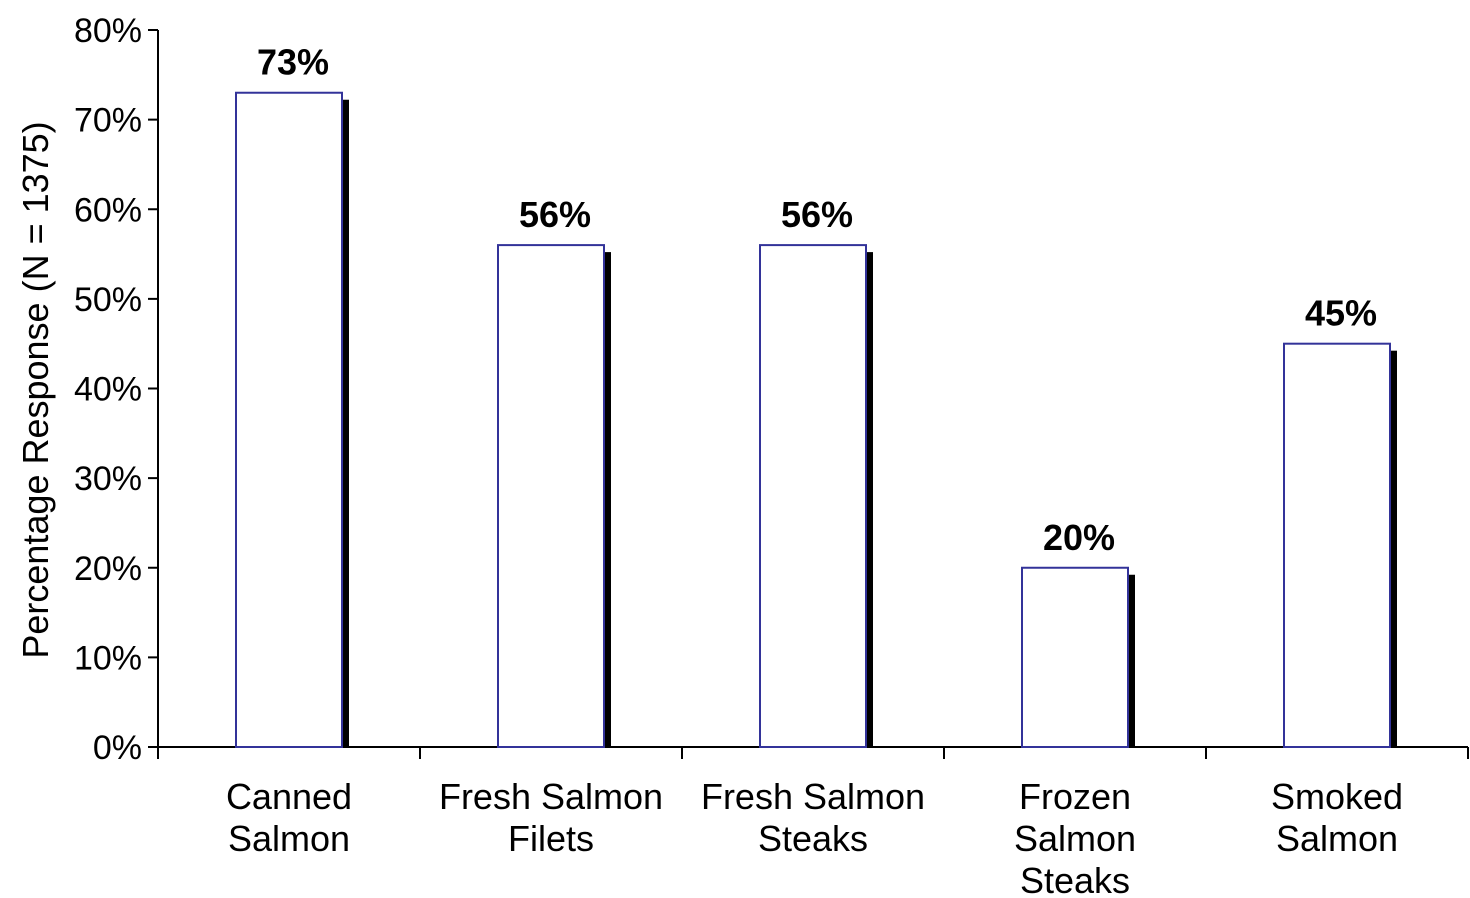  What do you see at coordinates (1075, 837) in the screenshot?
I see `category-label: Frozen Salmon Steaks` at bounding box center [1075, 837].